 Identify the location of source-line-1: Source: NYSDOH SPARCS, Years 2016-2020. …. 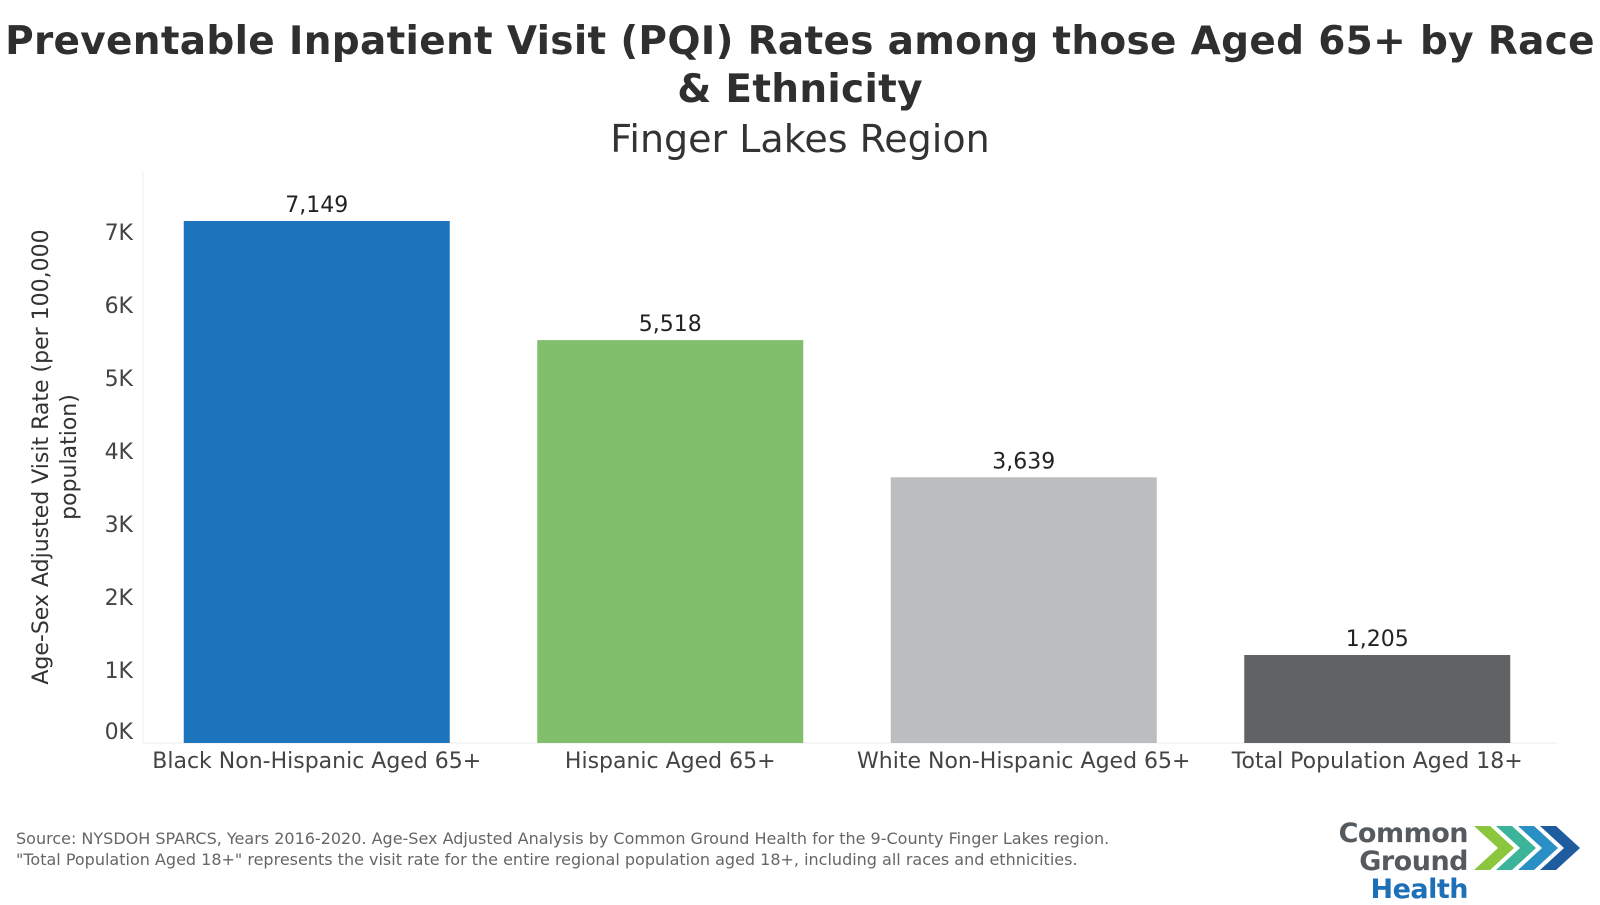
(563, 838).